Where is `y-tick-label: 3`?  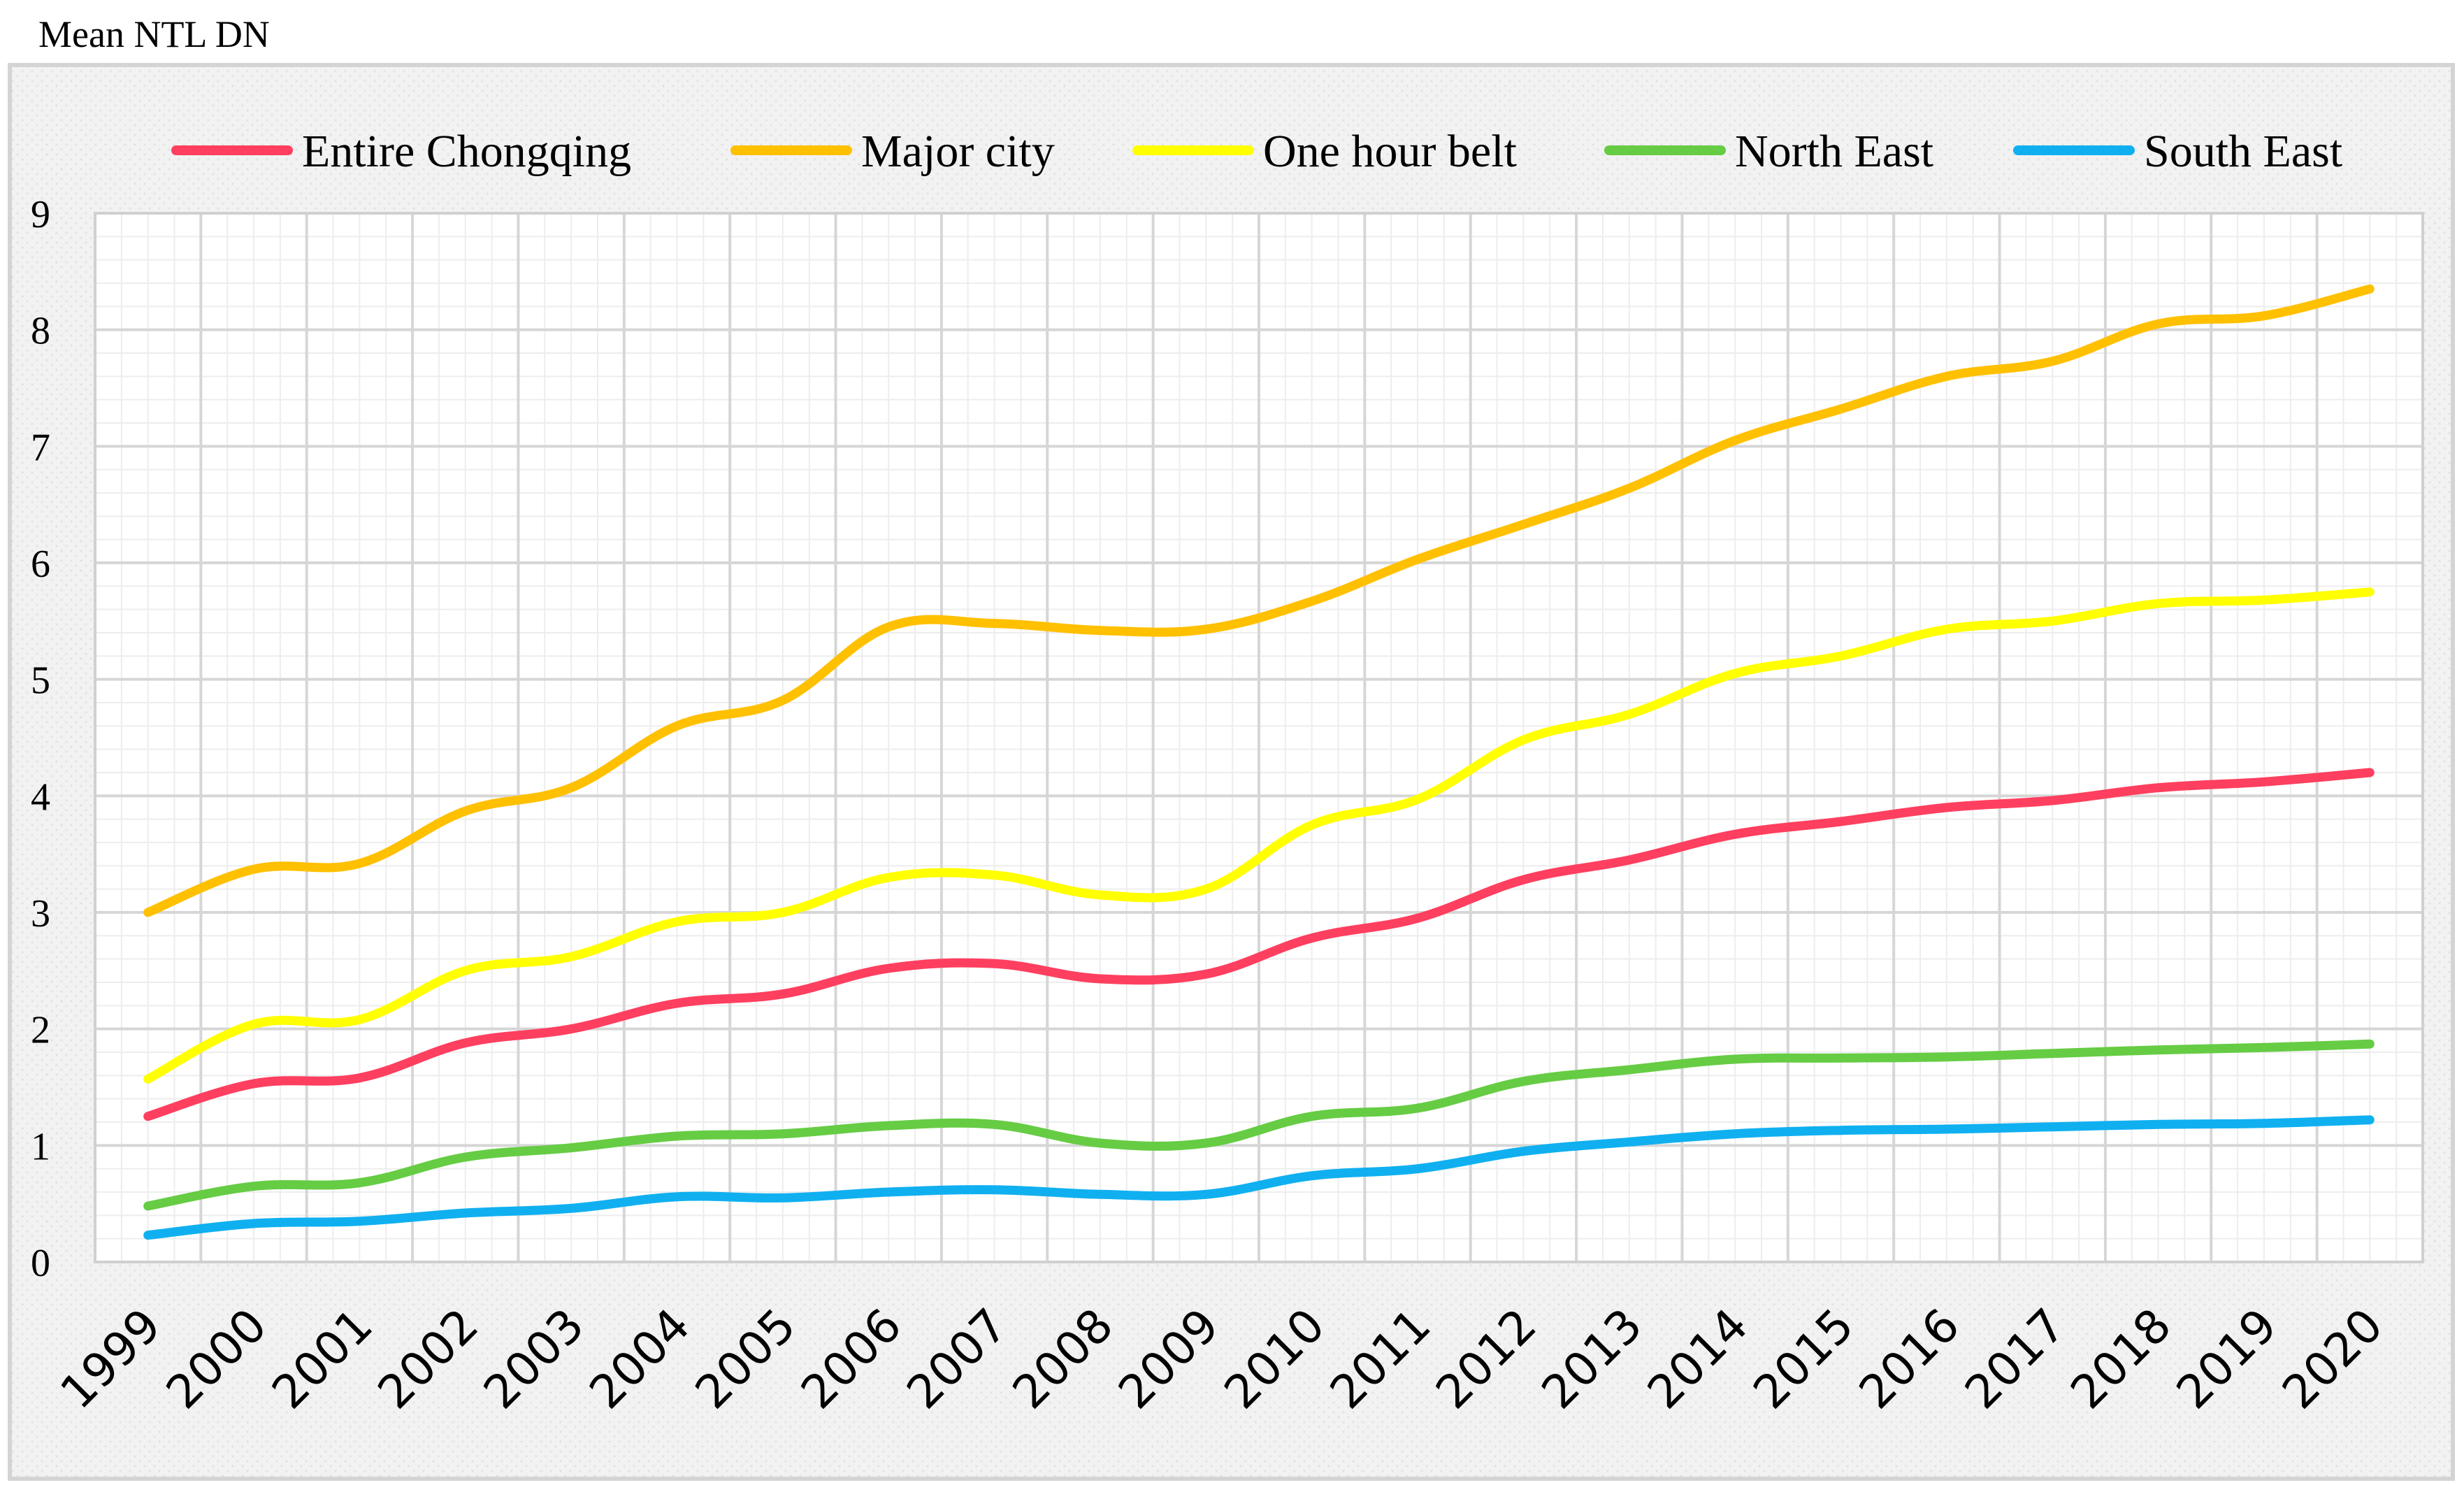
y-tick-label: 3 is located at coordinates (40, 914).